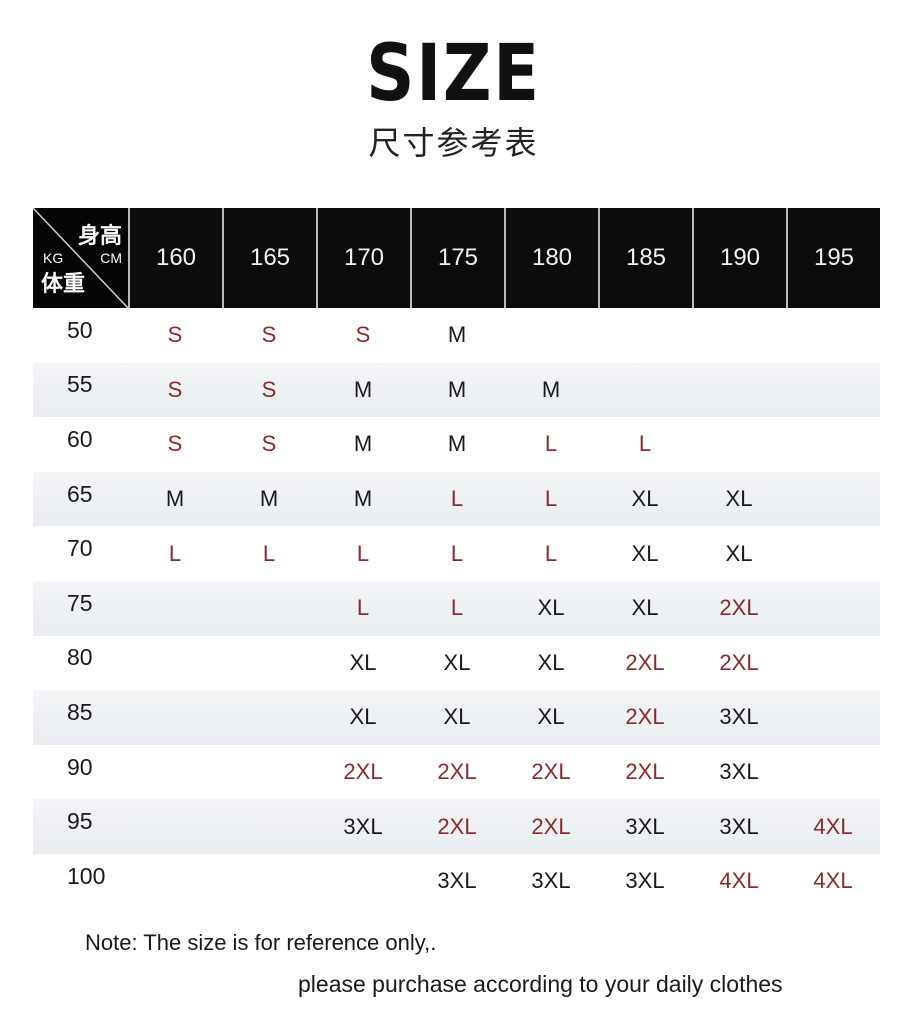 This screenshot has width=907, height=1024. Describe the element at coordinates (269, 258) in the screenshot. I see `height-header-165: 165` at that location.